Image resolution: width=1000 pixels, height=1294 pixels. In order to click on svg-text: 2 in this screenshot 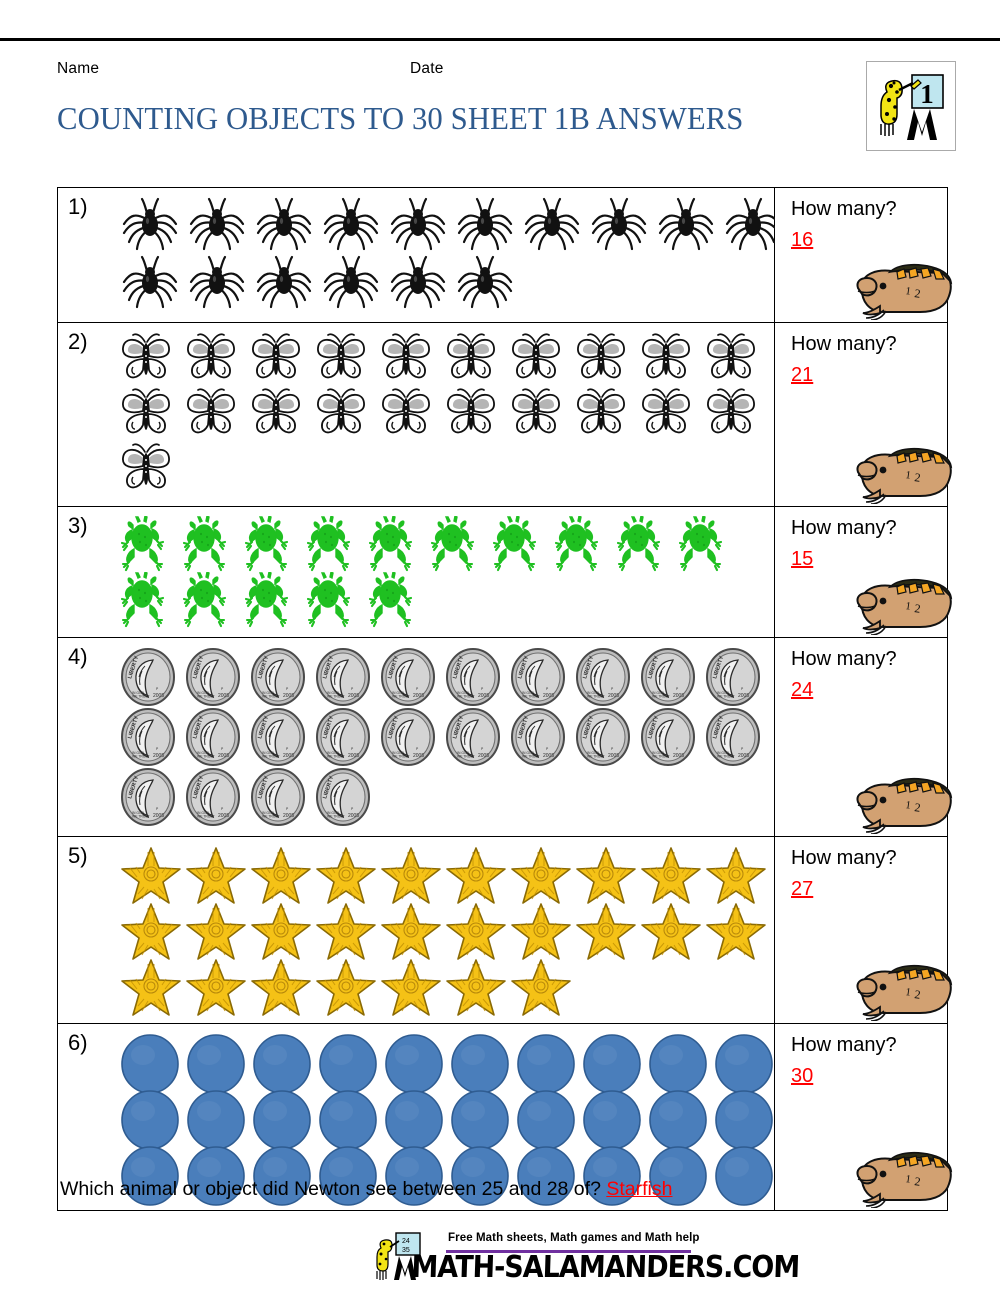, I will do `click(918, 608)`.